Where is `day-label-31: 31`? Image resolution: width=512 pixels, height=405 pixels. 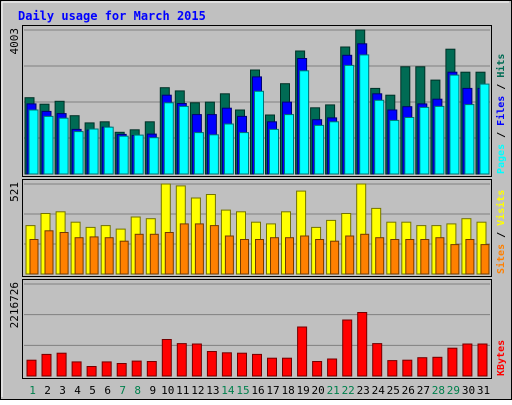
day-label-31: 31 is located at coordinates (483, 390).